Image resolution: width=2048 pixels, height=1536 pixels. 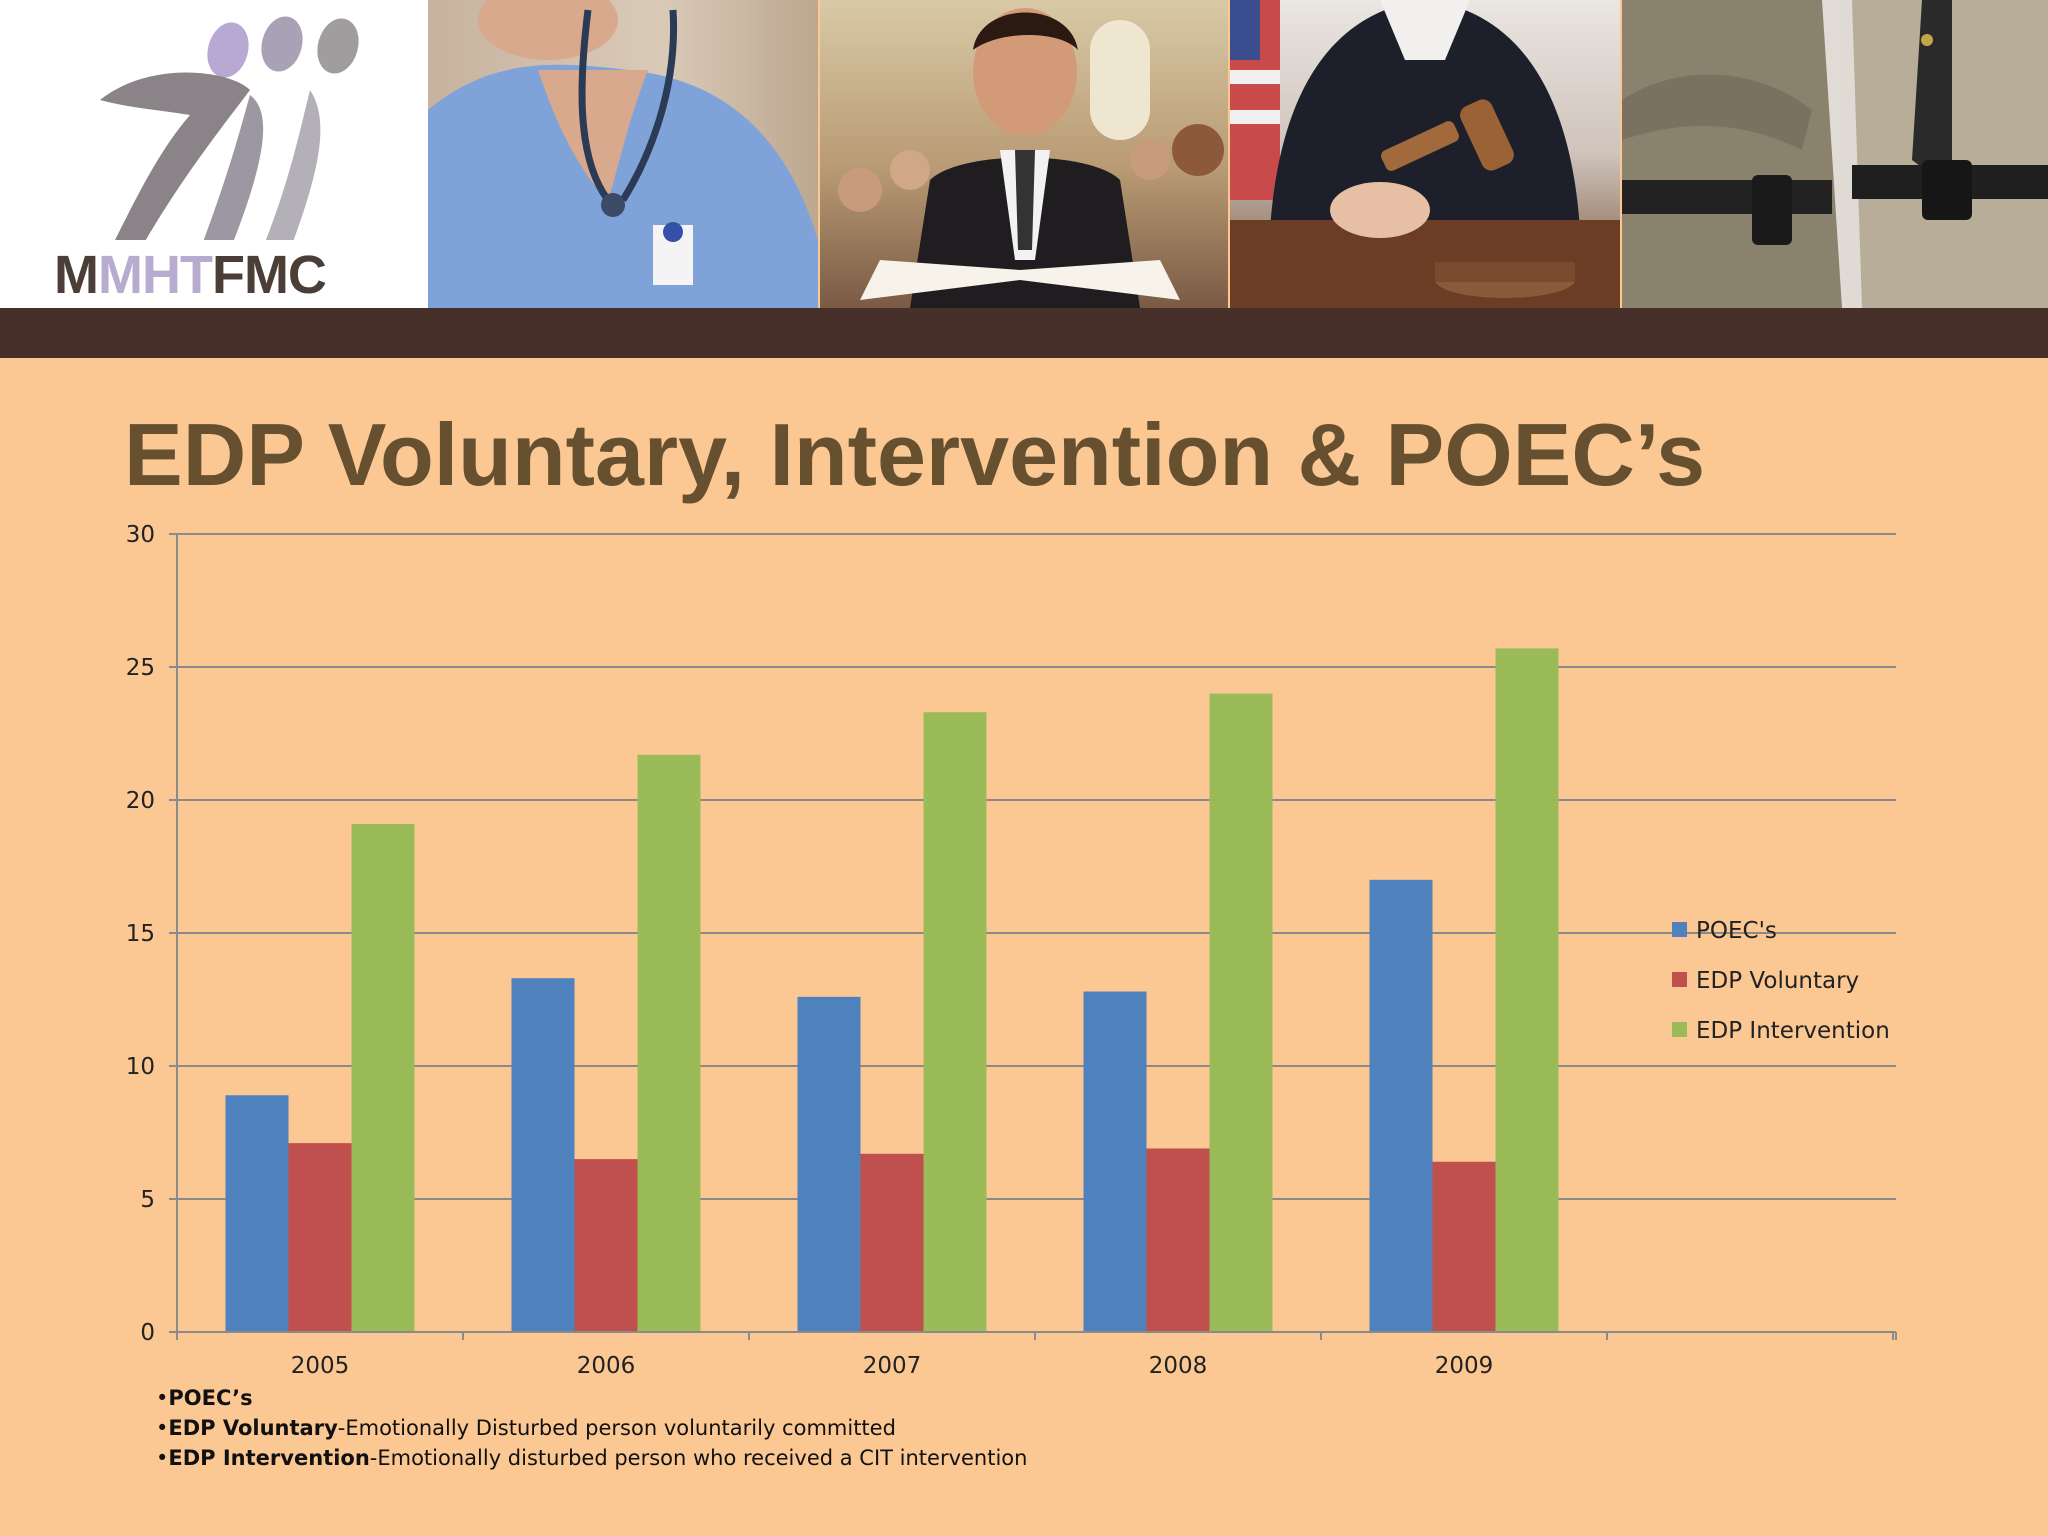 I want to click on y-tick-label: 30, so click(x=140, y=535).